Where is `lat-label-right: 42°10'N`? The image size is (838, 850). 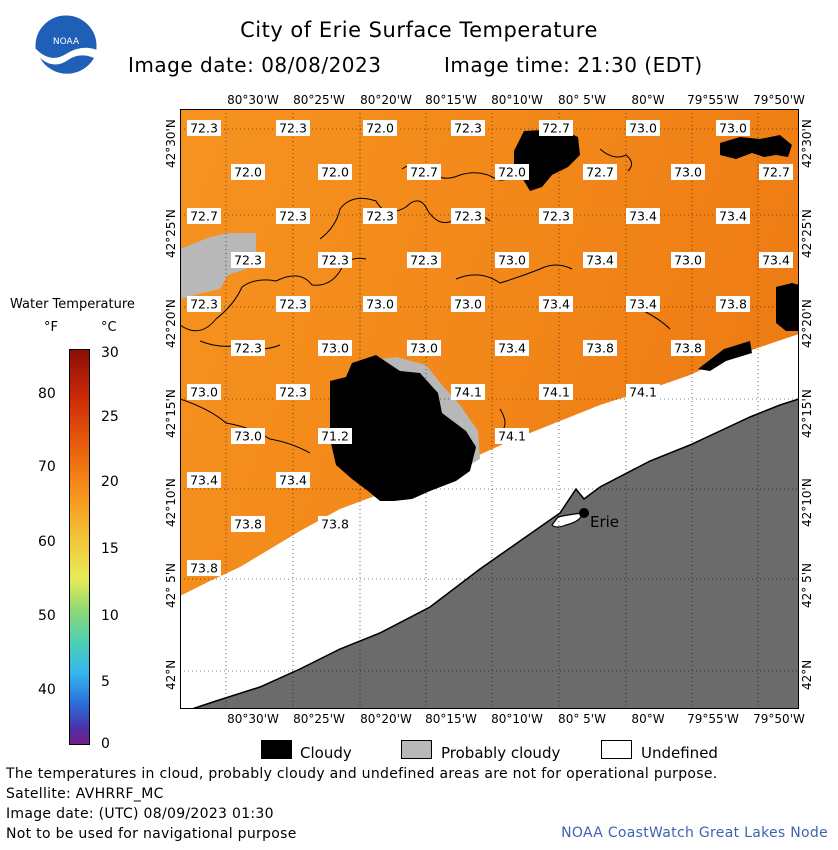 lat-label-right: 42°10'N is located at coordinates (807, 502).